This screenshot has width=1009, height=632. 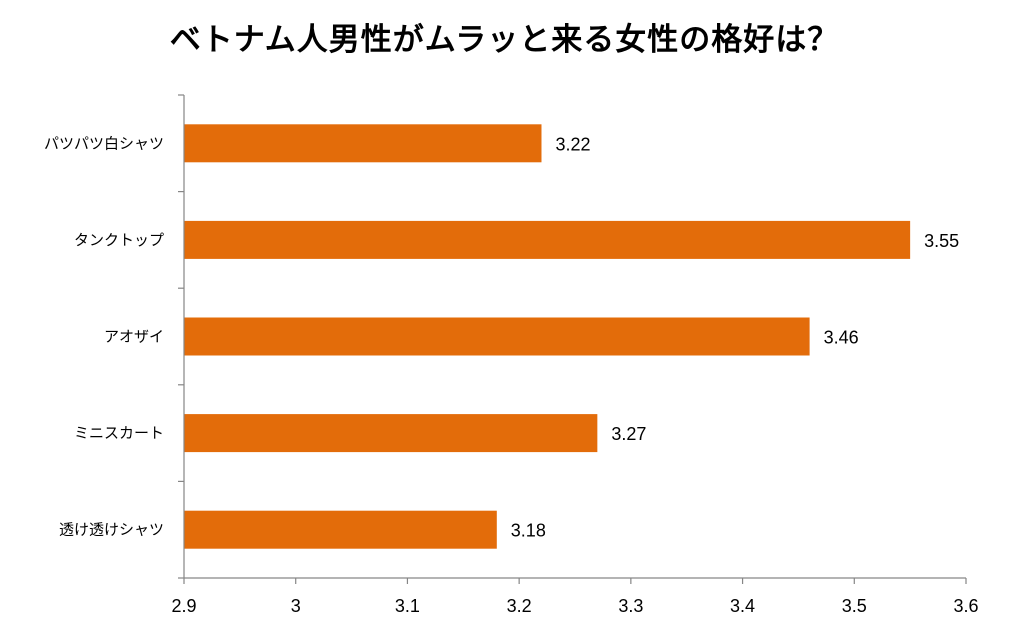 I want to click on x-tick-label: 3.1, so click(x=407, y=606).